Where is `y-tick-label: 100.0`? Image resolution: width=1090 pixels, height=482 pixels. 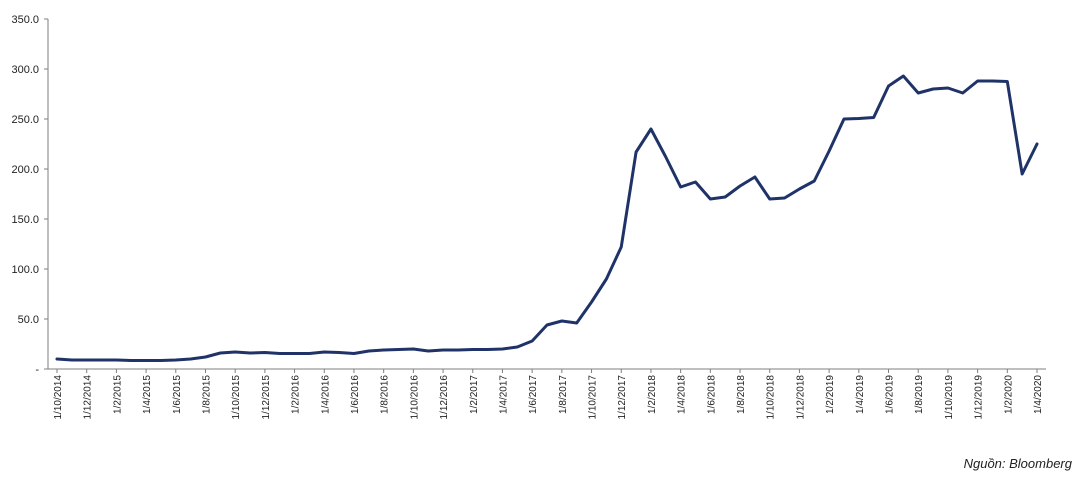
y-tick-label: 100.0 is located at coordinates (25, 270).